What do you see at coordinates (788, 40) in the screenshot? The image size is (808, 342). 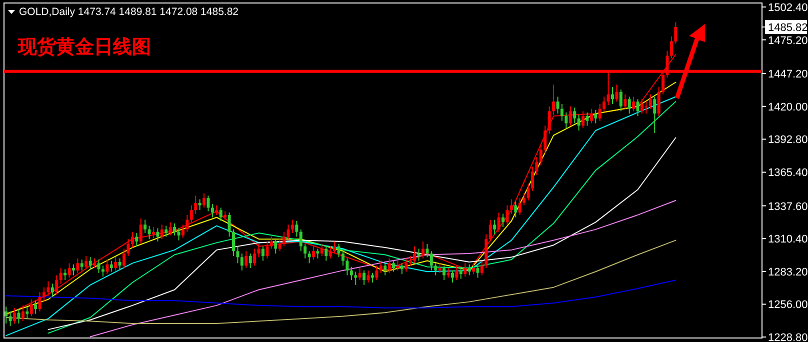 I see `y-tick-label: 1475.20` at bounding box center [788, 40].